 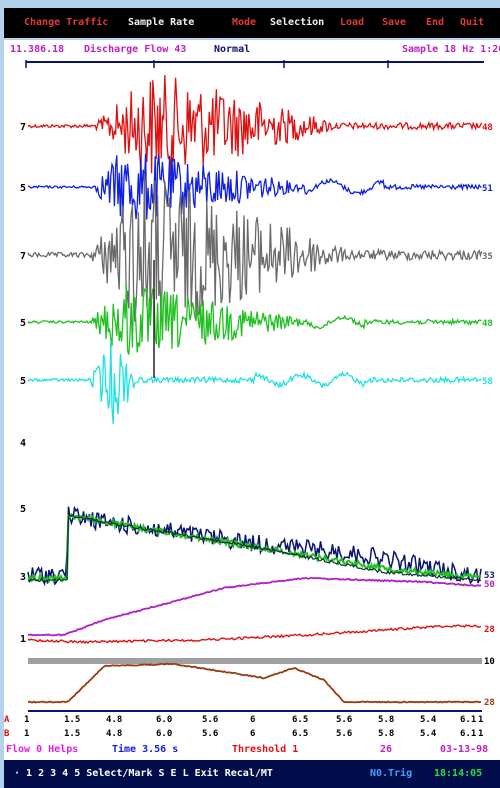 I want to click on axis-row2-label-1: 1.5, so click(x=72, y=734).